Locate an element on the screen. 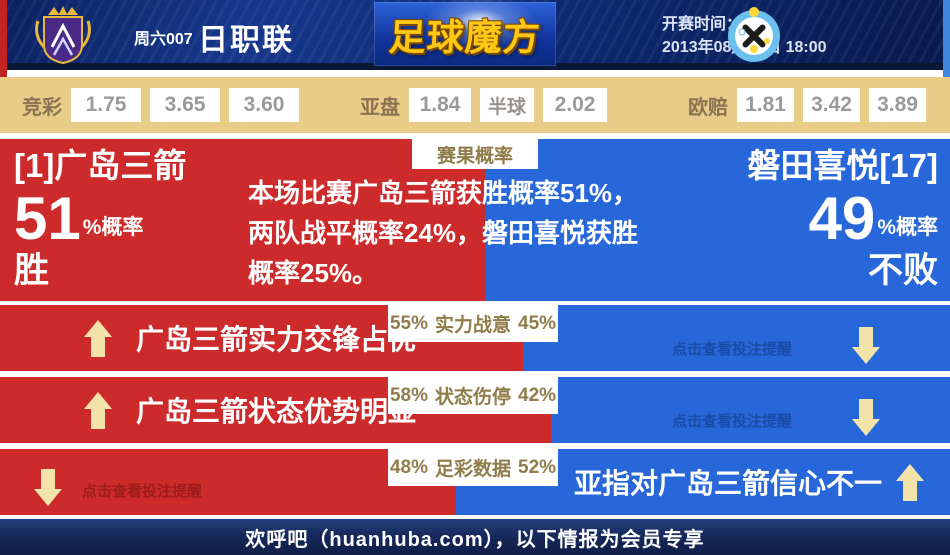 The width and height of the screenshot is (950, 555). kickoff-label: 开赛时间： is located at coordinates (702, 24).